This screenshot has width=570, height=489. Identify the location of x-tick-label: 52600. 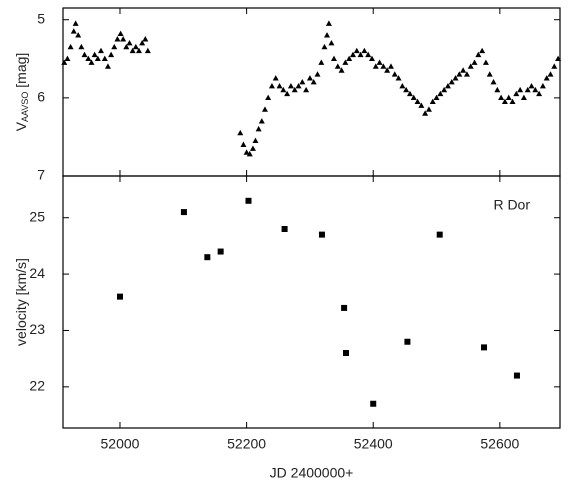
(499, 444).